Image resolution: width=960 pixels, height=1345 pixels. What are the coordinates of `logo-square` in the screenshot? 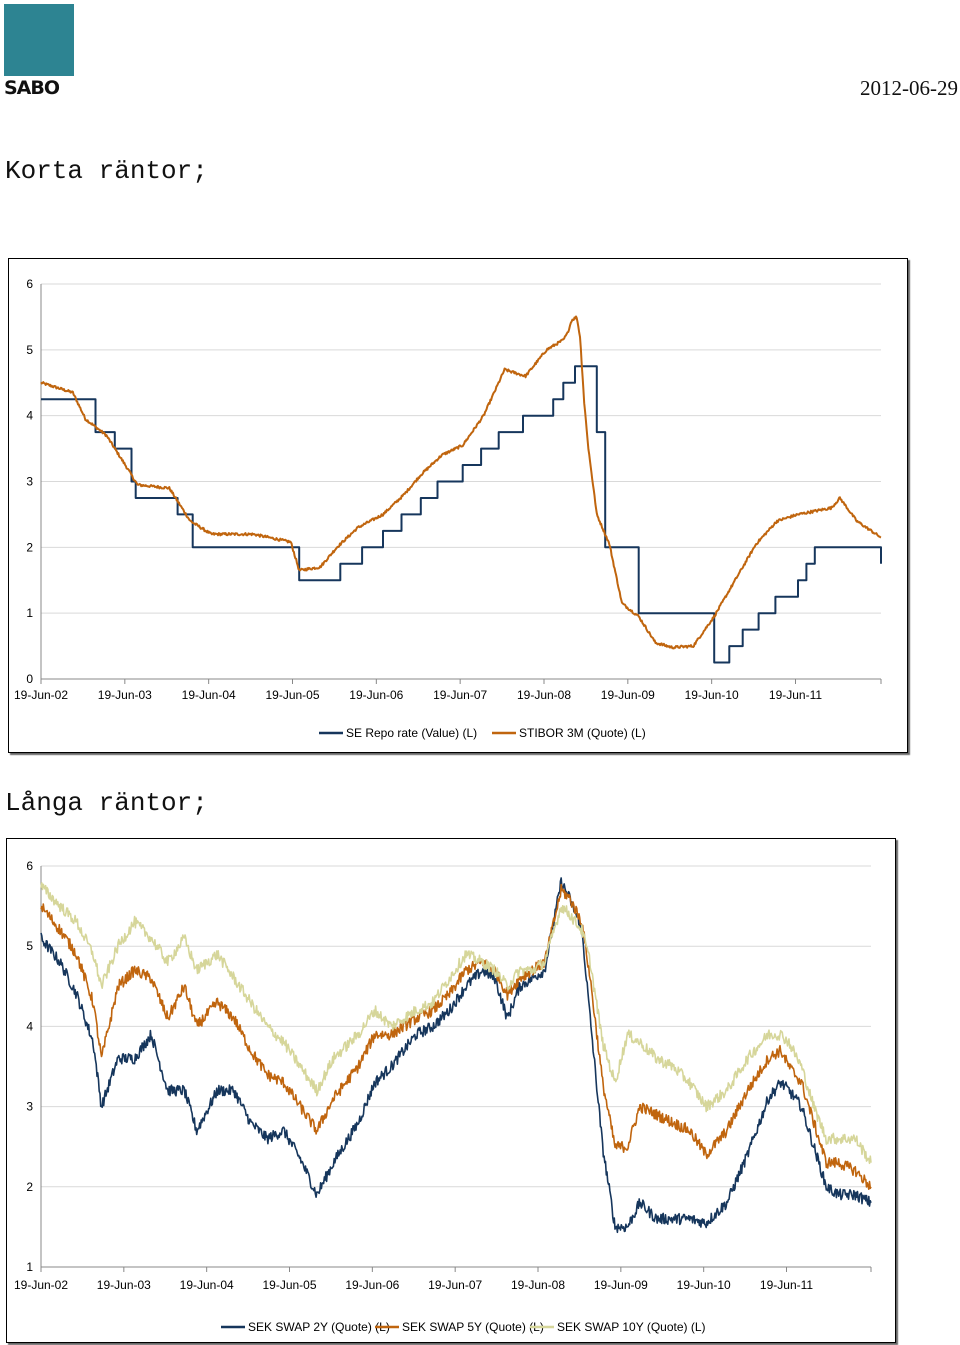 It's located at (39, 40).